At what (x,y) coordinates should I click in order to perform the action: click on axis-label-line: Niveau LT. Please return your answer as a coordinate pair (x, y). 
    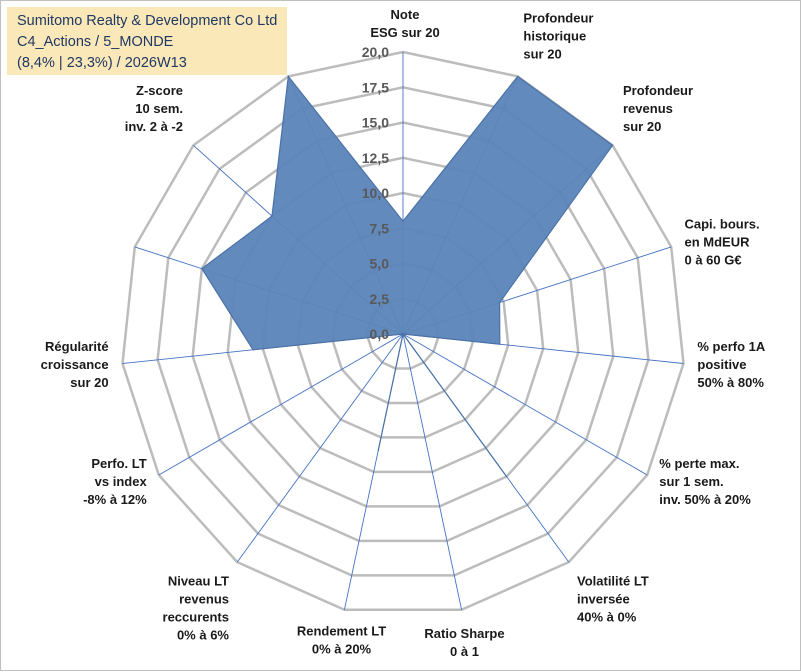
    Looking at the image, I should click on (198, 581).